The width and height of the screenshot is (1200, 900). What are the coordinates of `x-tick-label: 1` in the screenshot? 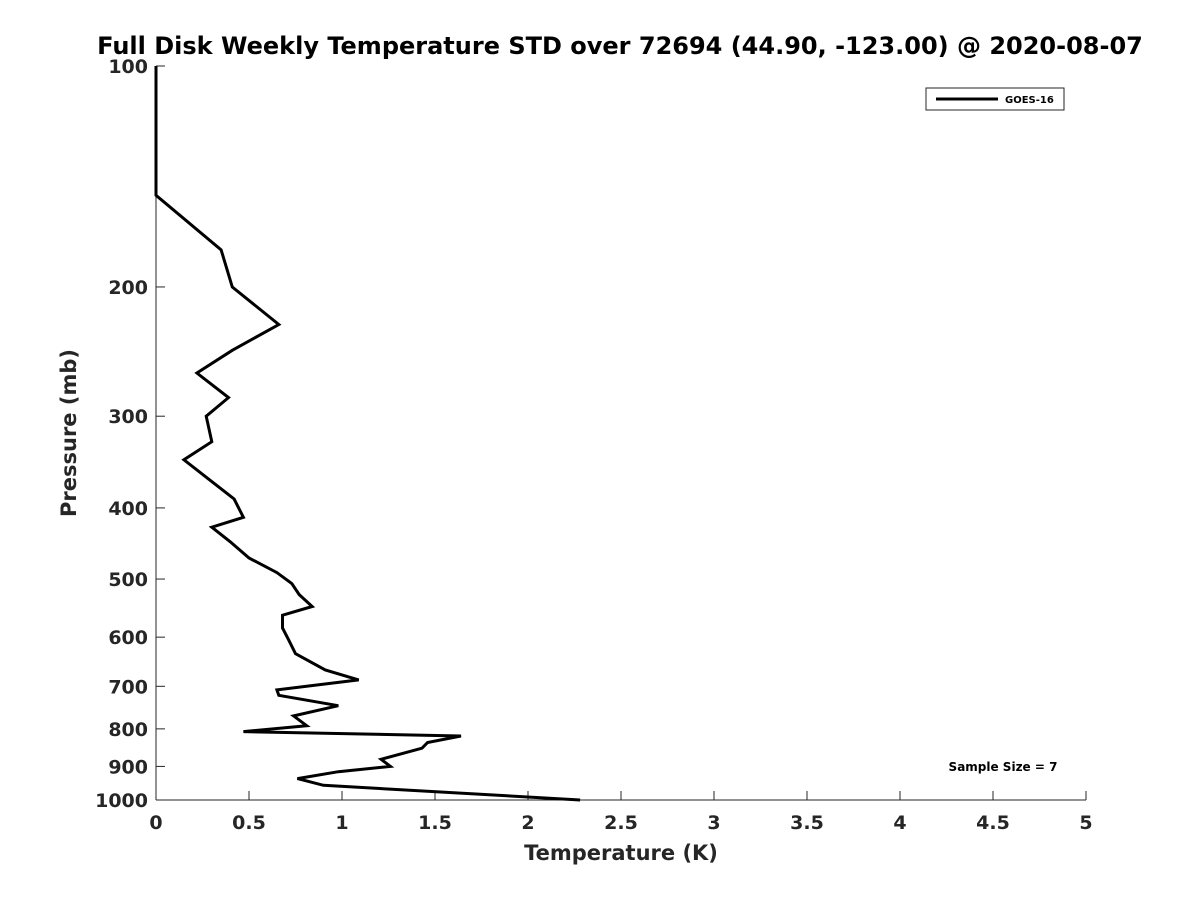 It's located at (341, 823).